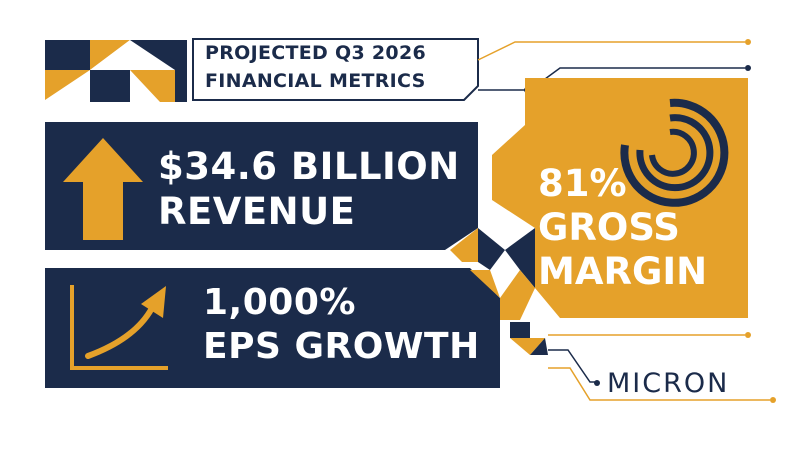 The height and width of the screenshot is (451, 800). What do you see at coordinates (257, 211) in the screenshot?
I see `revenue-label: REVENUE` at bounding box center [257, 211].